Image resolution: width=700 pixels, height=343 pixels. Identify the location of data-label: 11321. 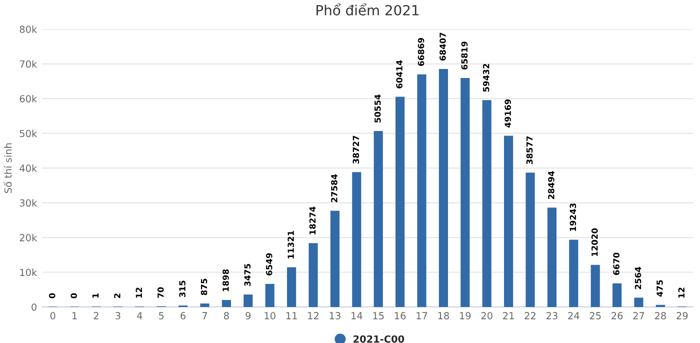
(291, 244).